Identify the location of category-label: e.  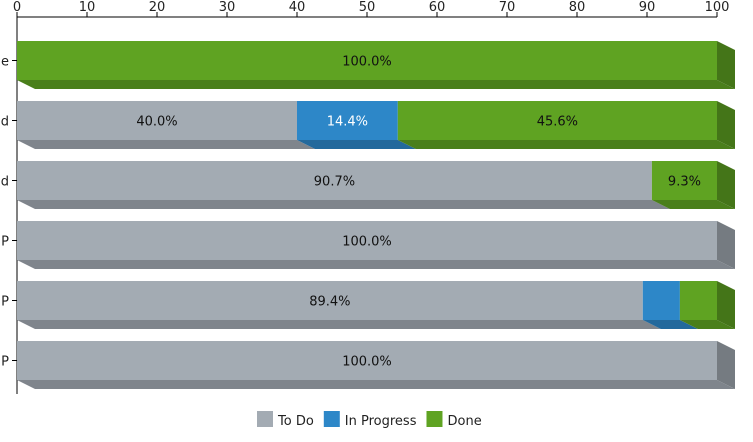
(5, 62).